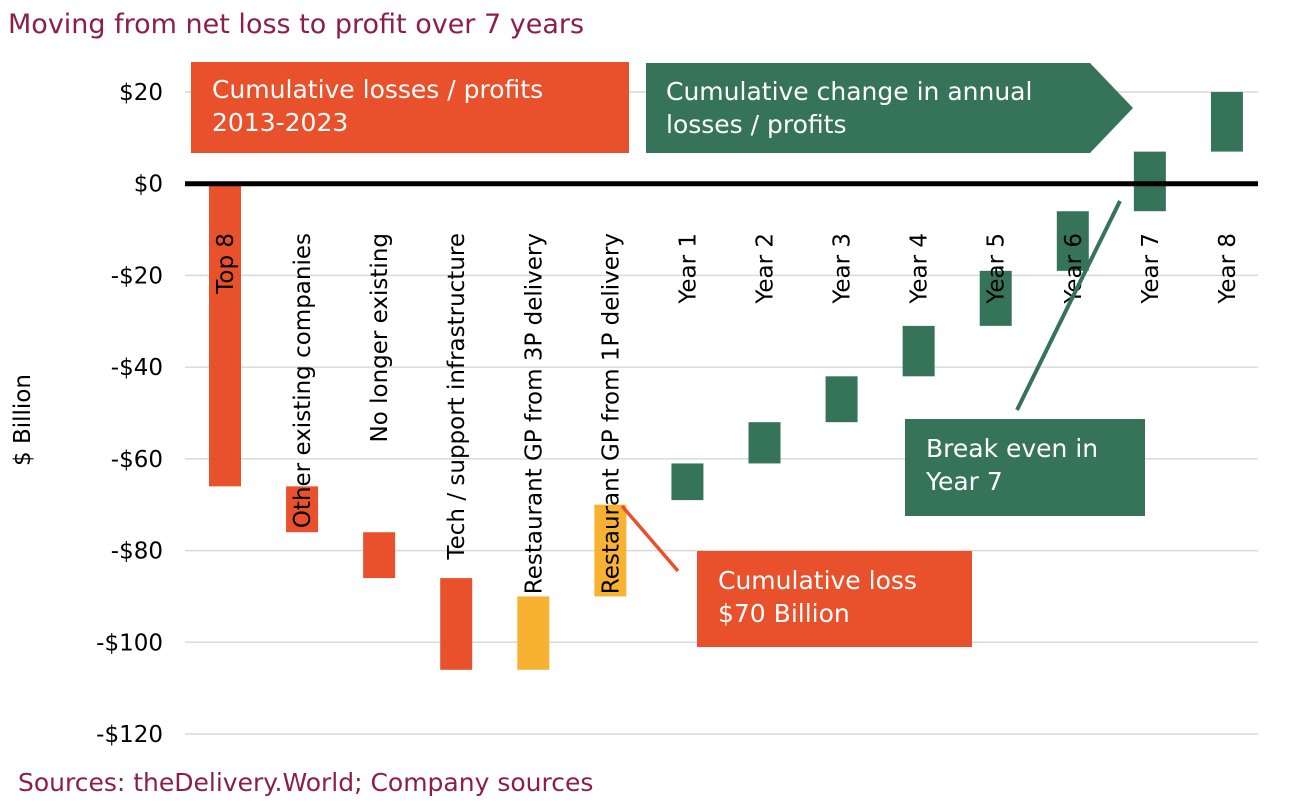 The image size is (1292, 803). Describe the element at coordinates (756, 124) in the screenshot. I see `change-header-text: losses / profits` at that location.